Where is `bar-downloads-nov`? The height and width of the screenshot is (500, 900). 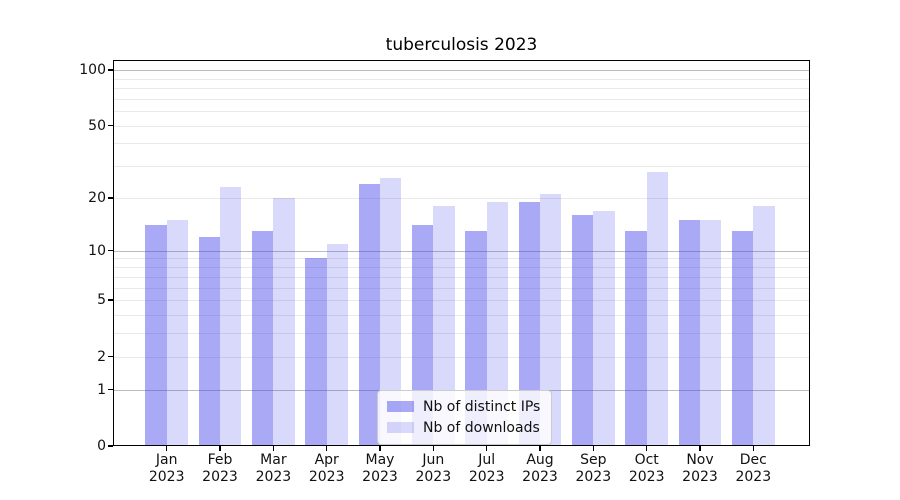 bar-downloads-nov is located at coordinates (711, 333).